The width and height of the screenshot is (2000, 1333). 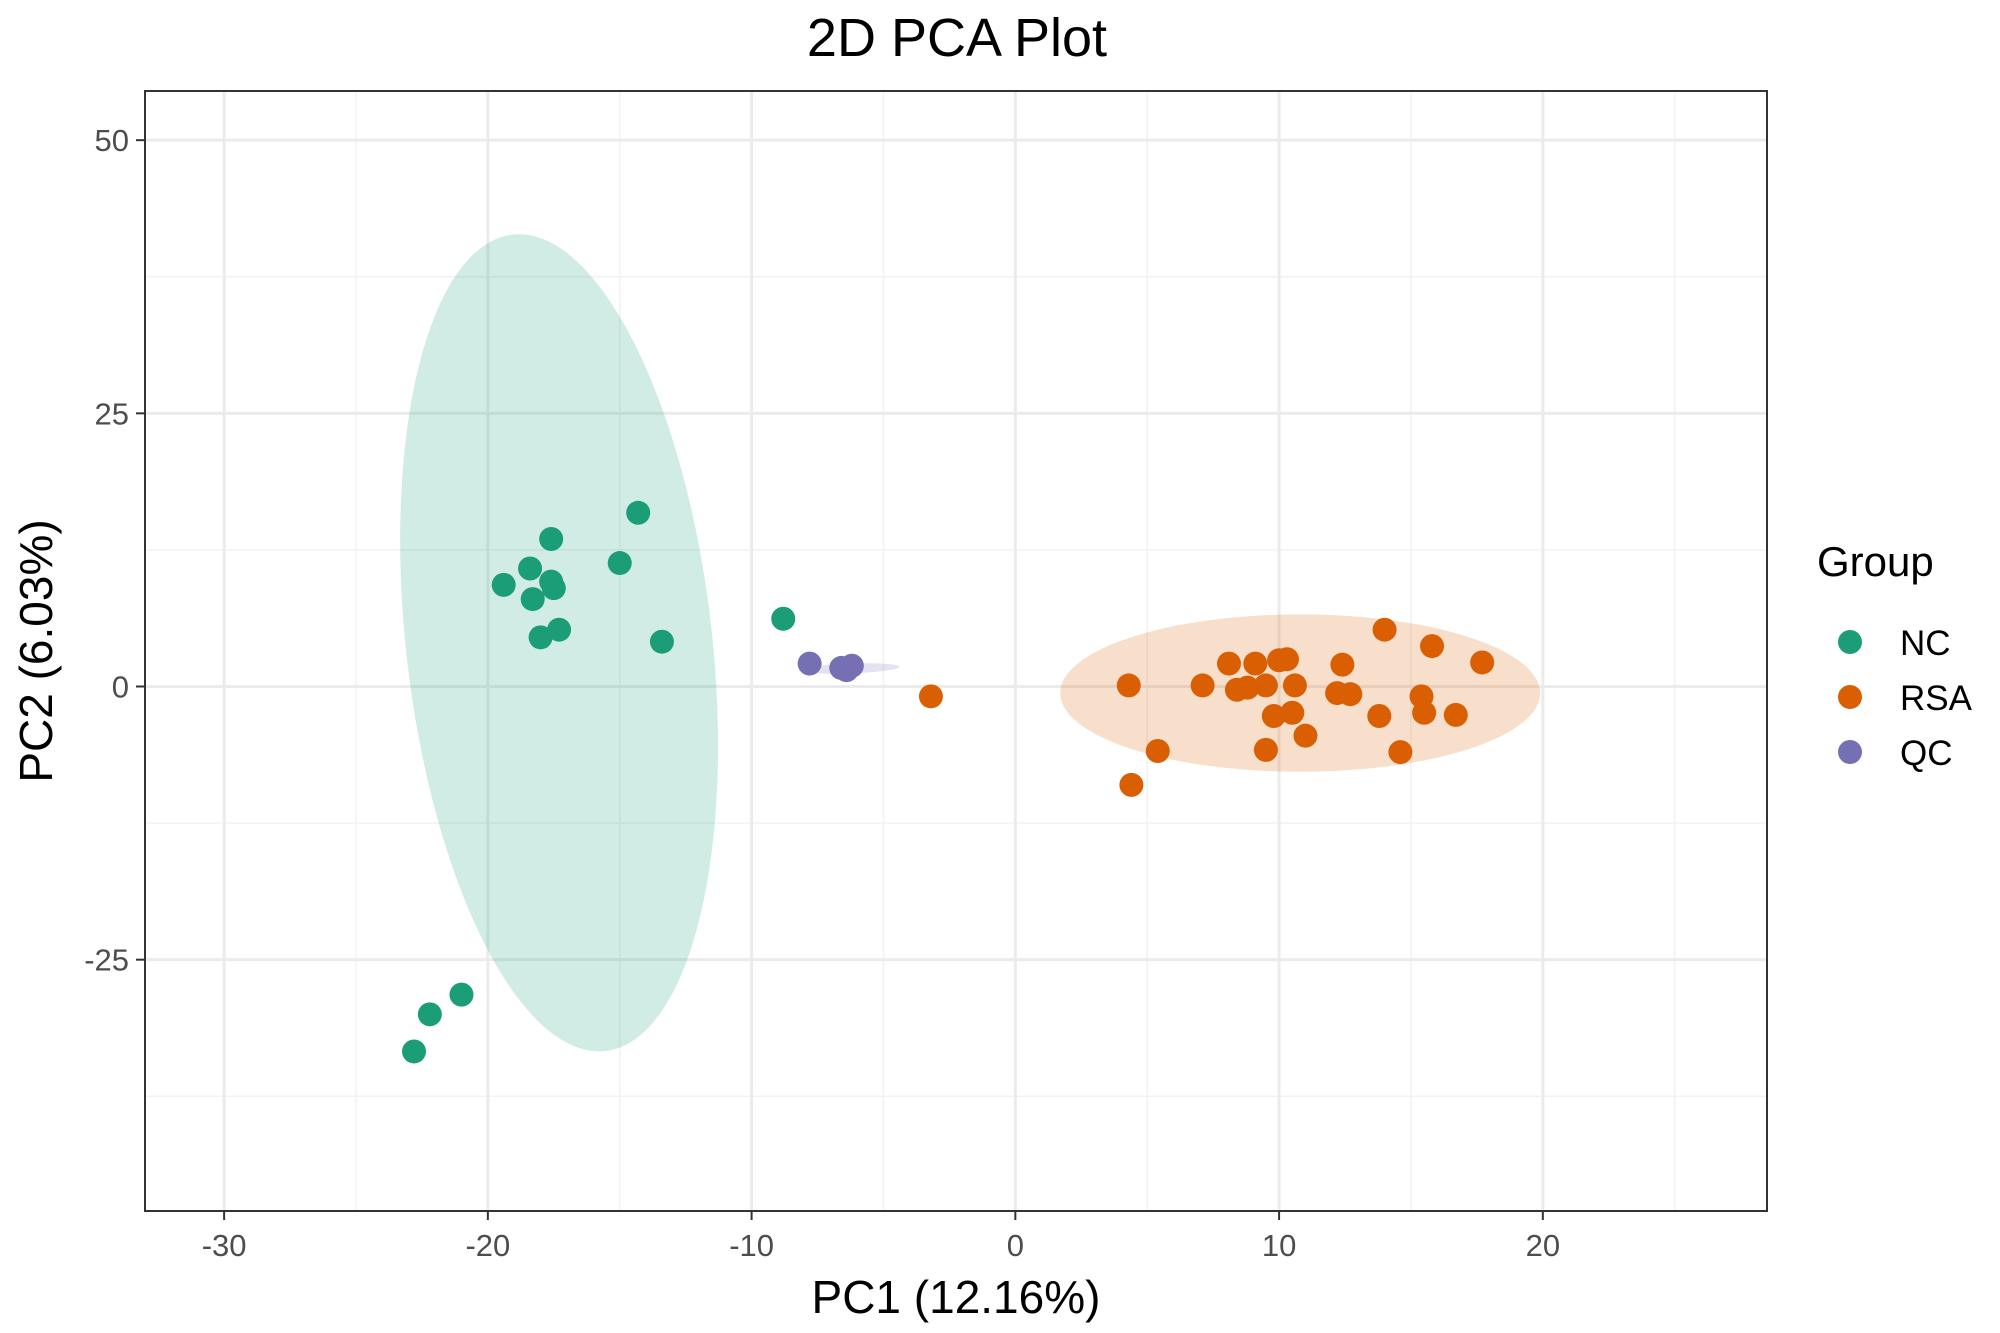 What do you see at coordinates (956, 1297) in the screenshot?
I see `x-axis-title: PC1 (12.16%)` at bounding box center [956, 1297].